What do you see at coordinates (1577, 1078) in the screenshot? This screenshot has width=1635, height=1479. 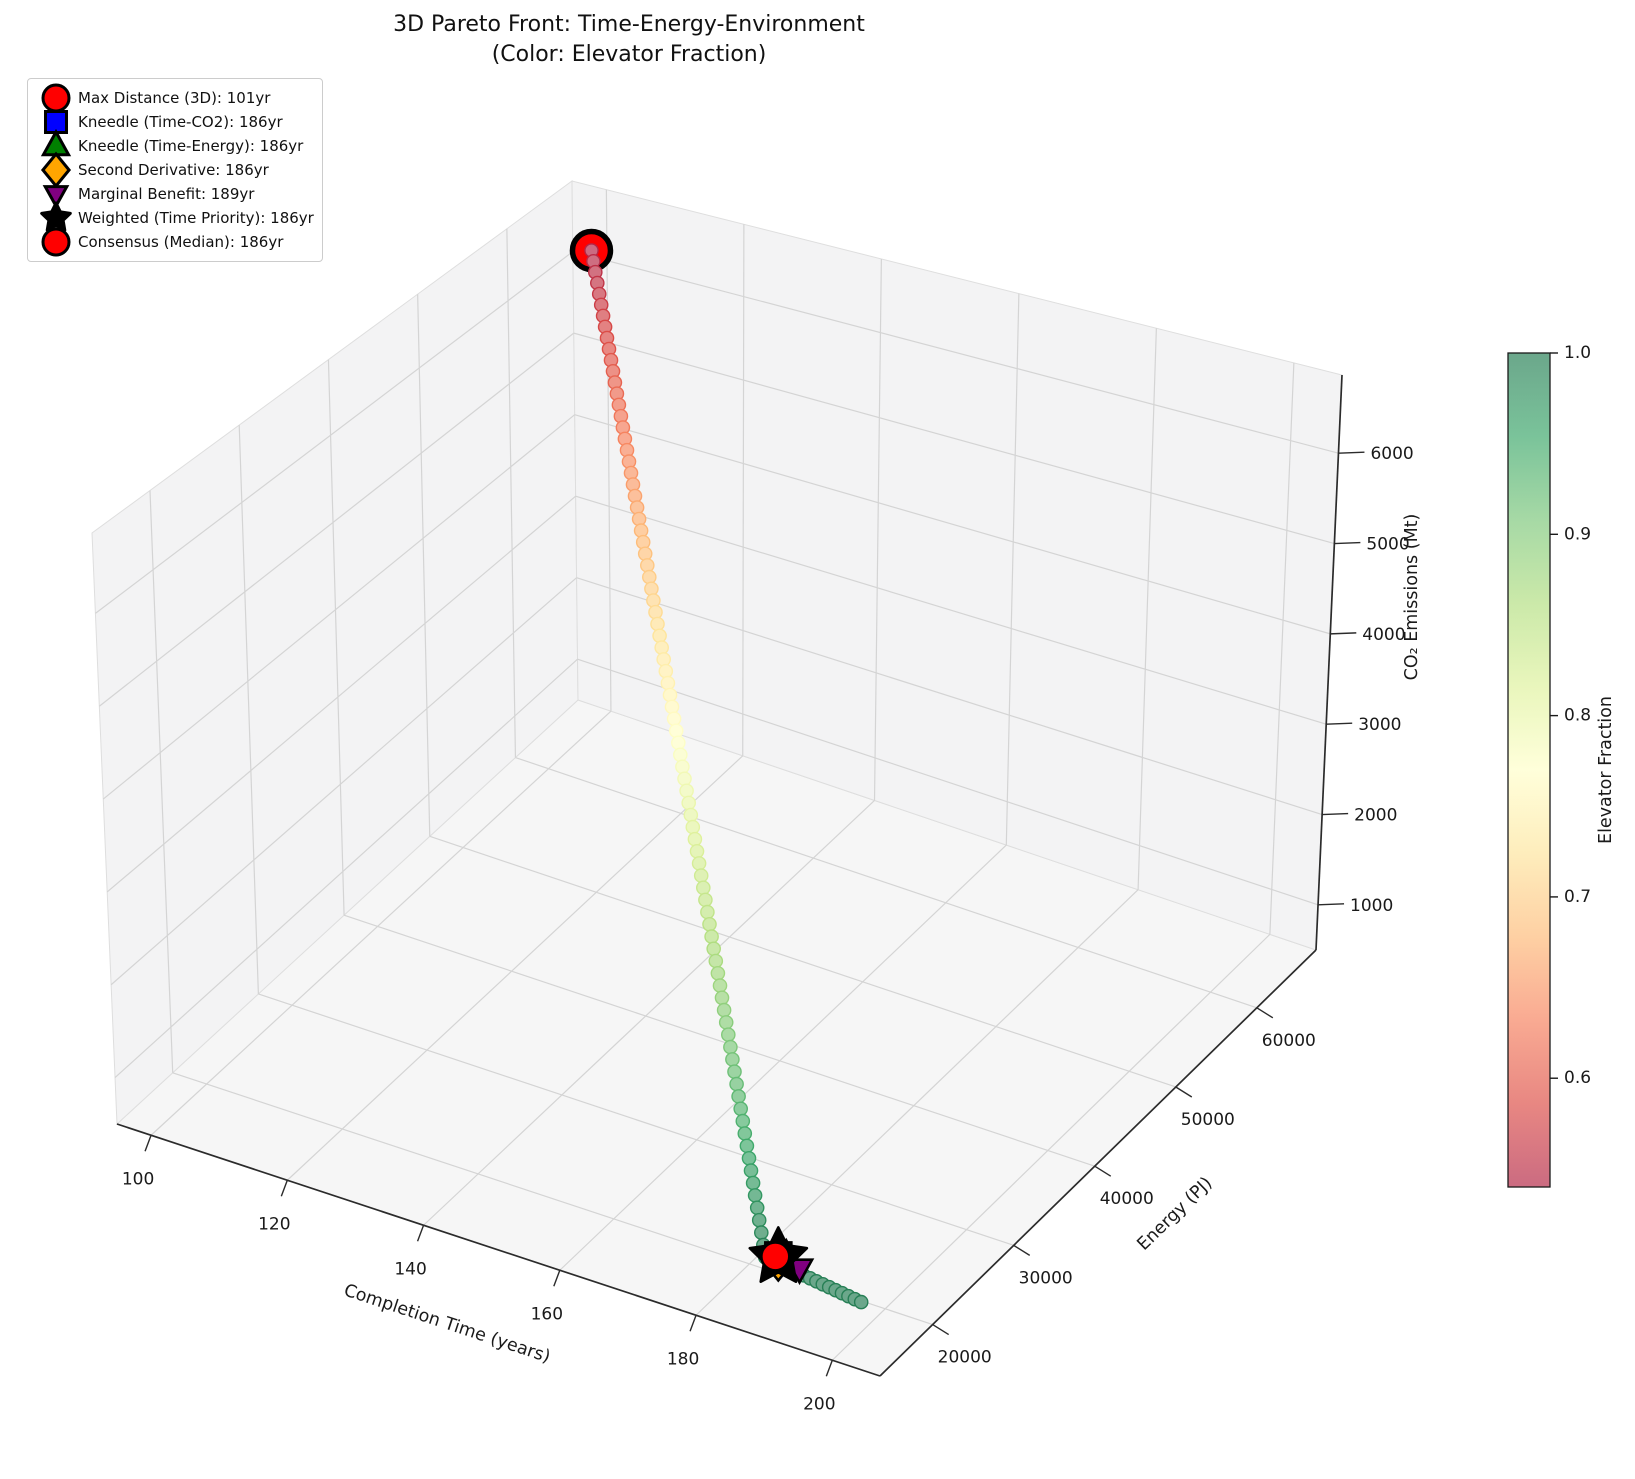 I see `colorbar-tick-label: 0.6` at bounding box center [1577, 1078].